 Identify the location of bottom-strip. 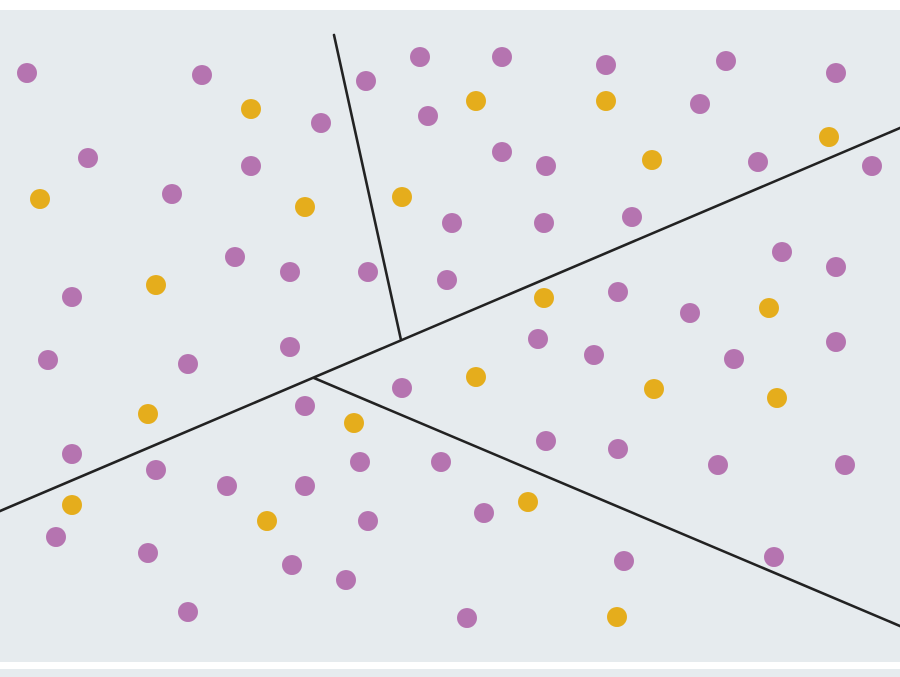
(450, 673).